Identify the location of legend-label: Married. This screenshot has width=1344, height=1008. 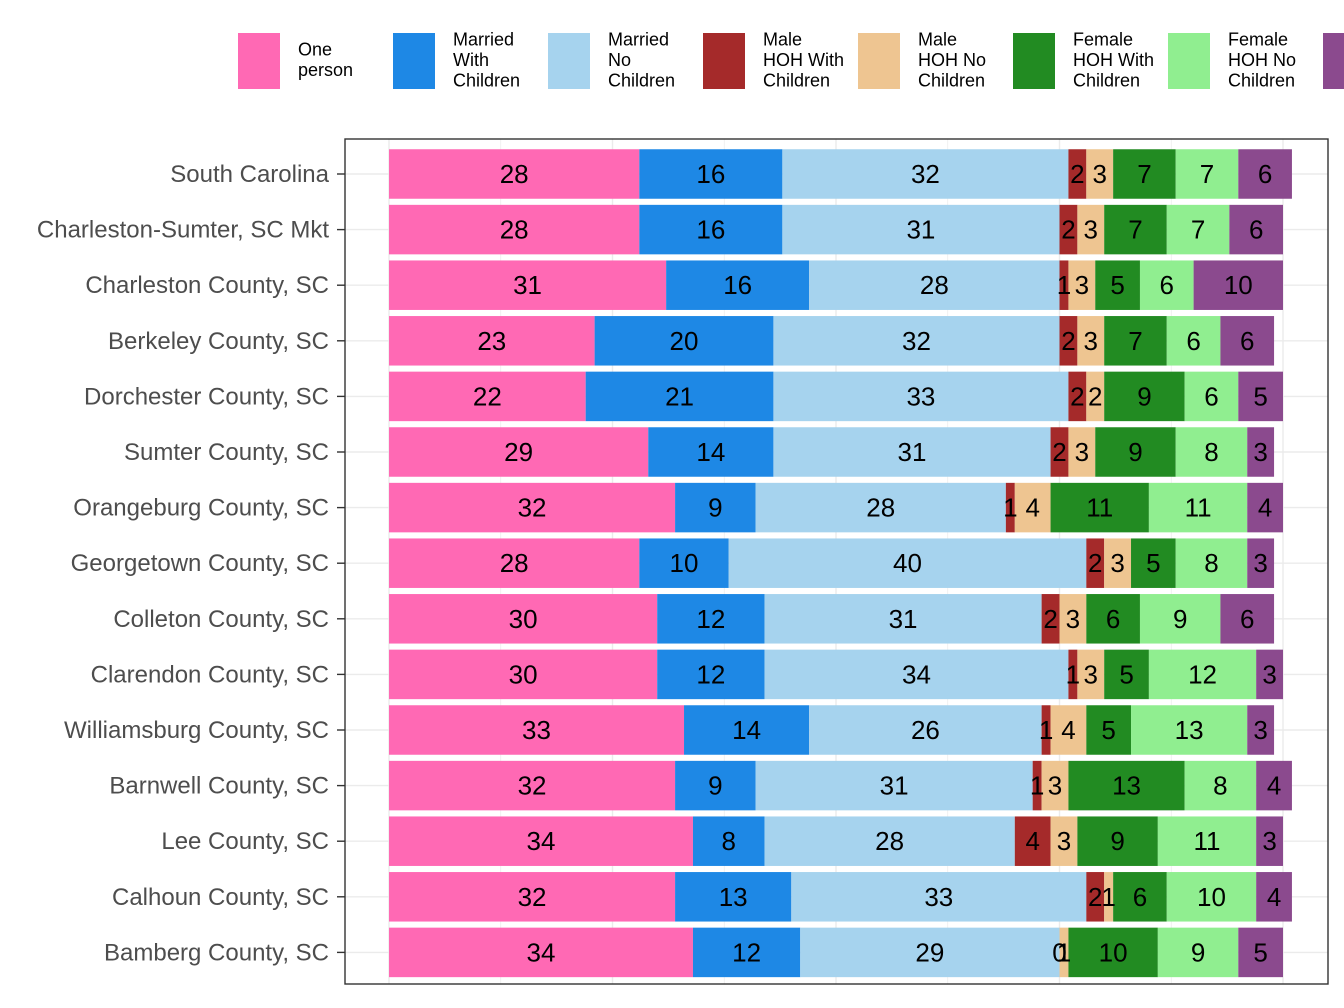
(483, 39).